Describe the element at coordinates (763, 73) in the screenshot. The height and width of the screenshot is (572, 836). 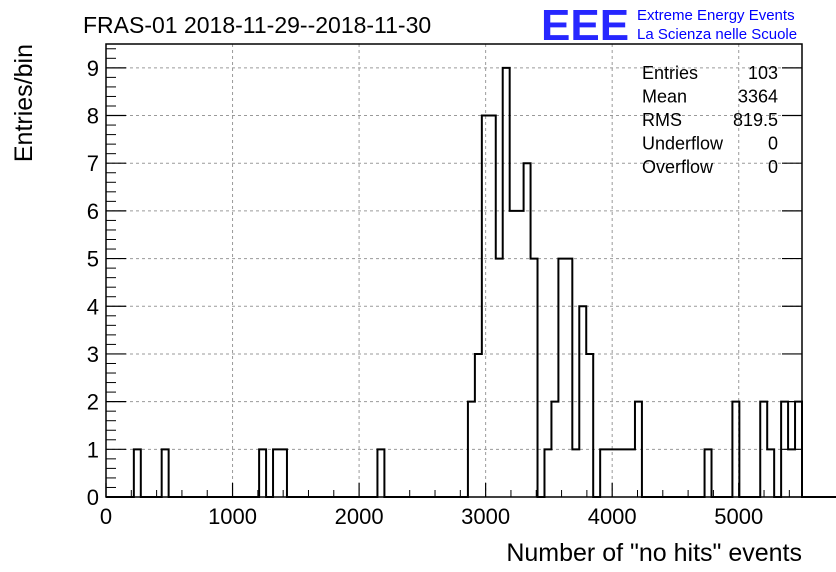
I see `stats-value: 103` at that location.